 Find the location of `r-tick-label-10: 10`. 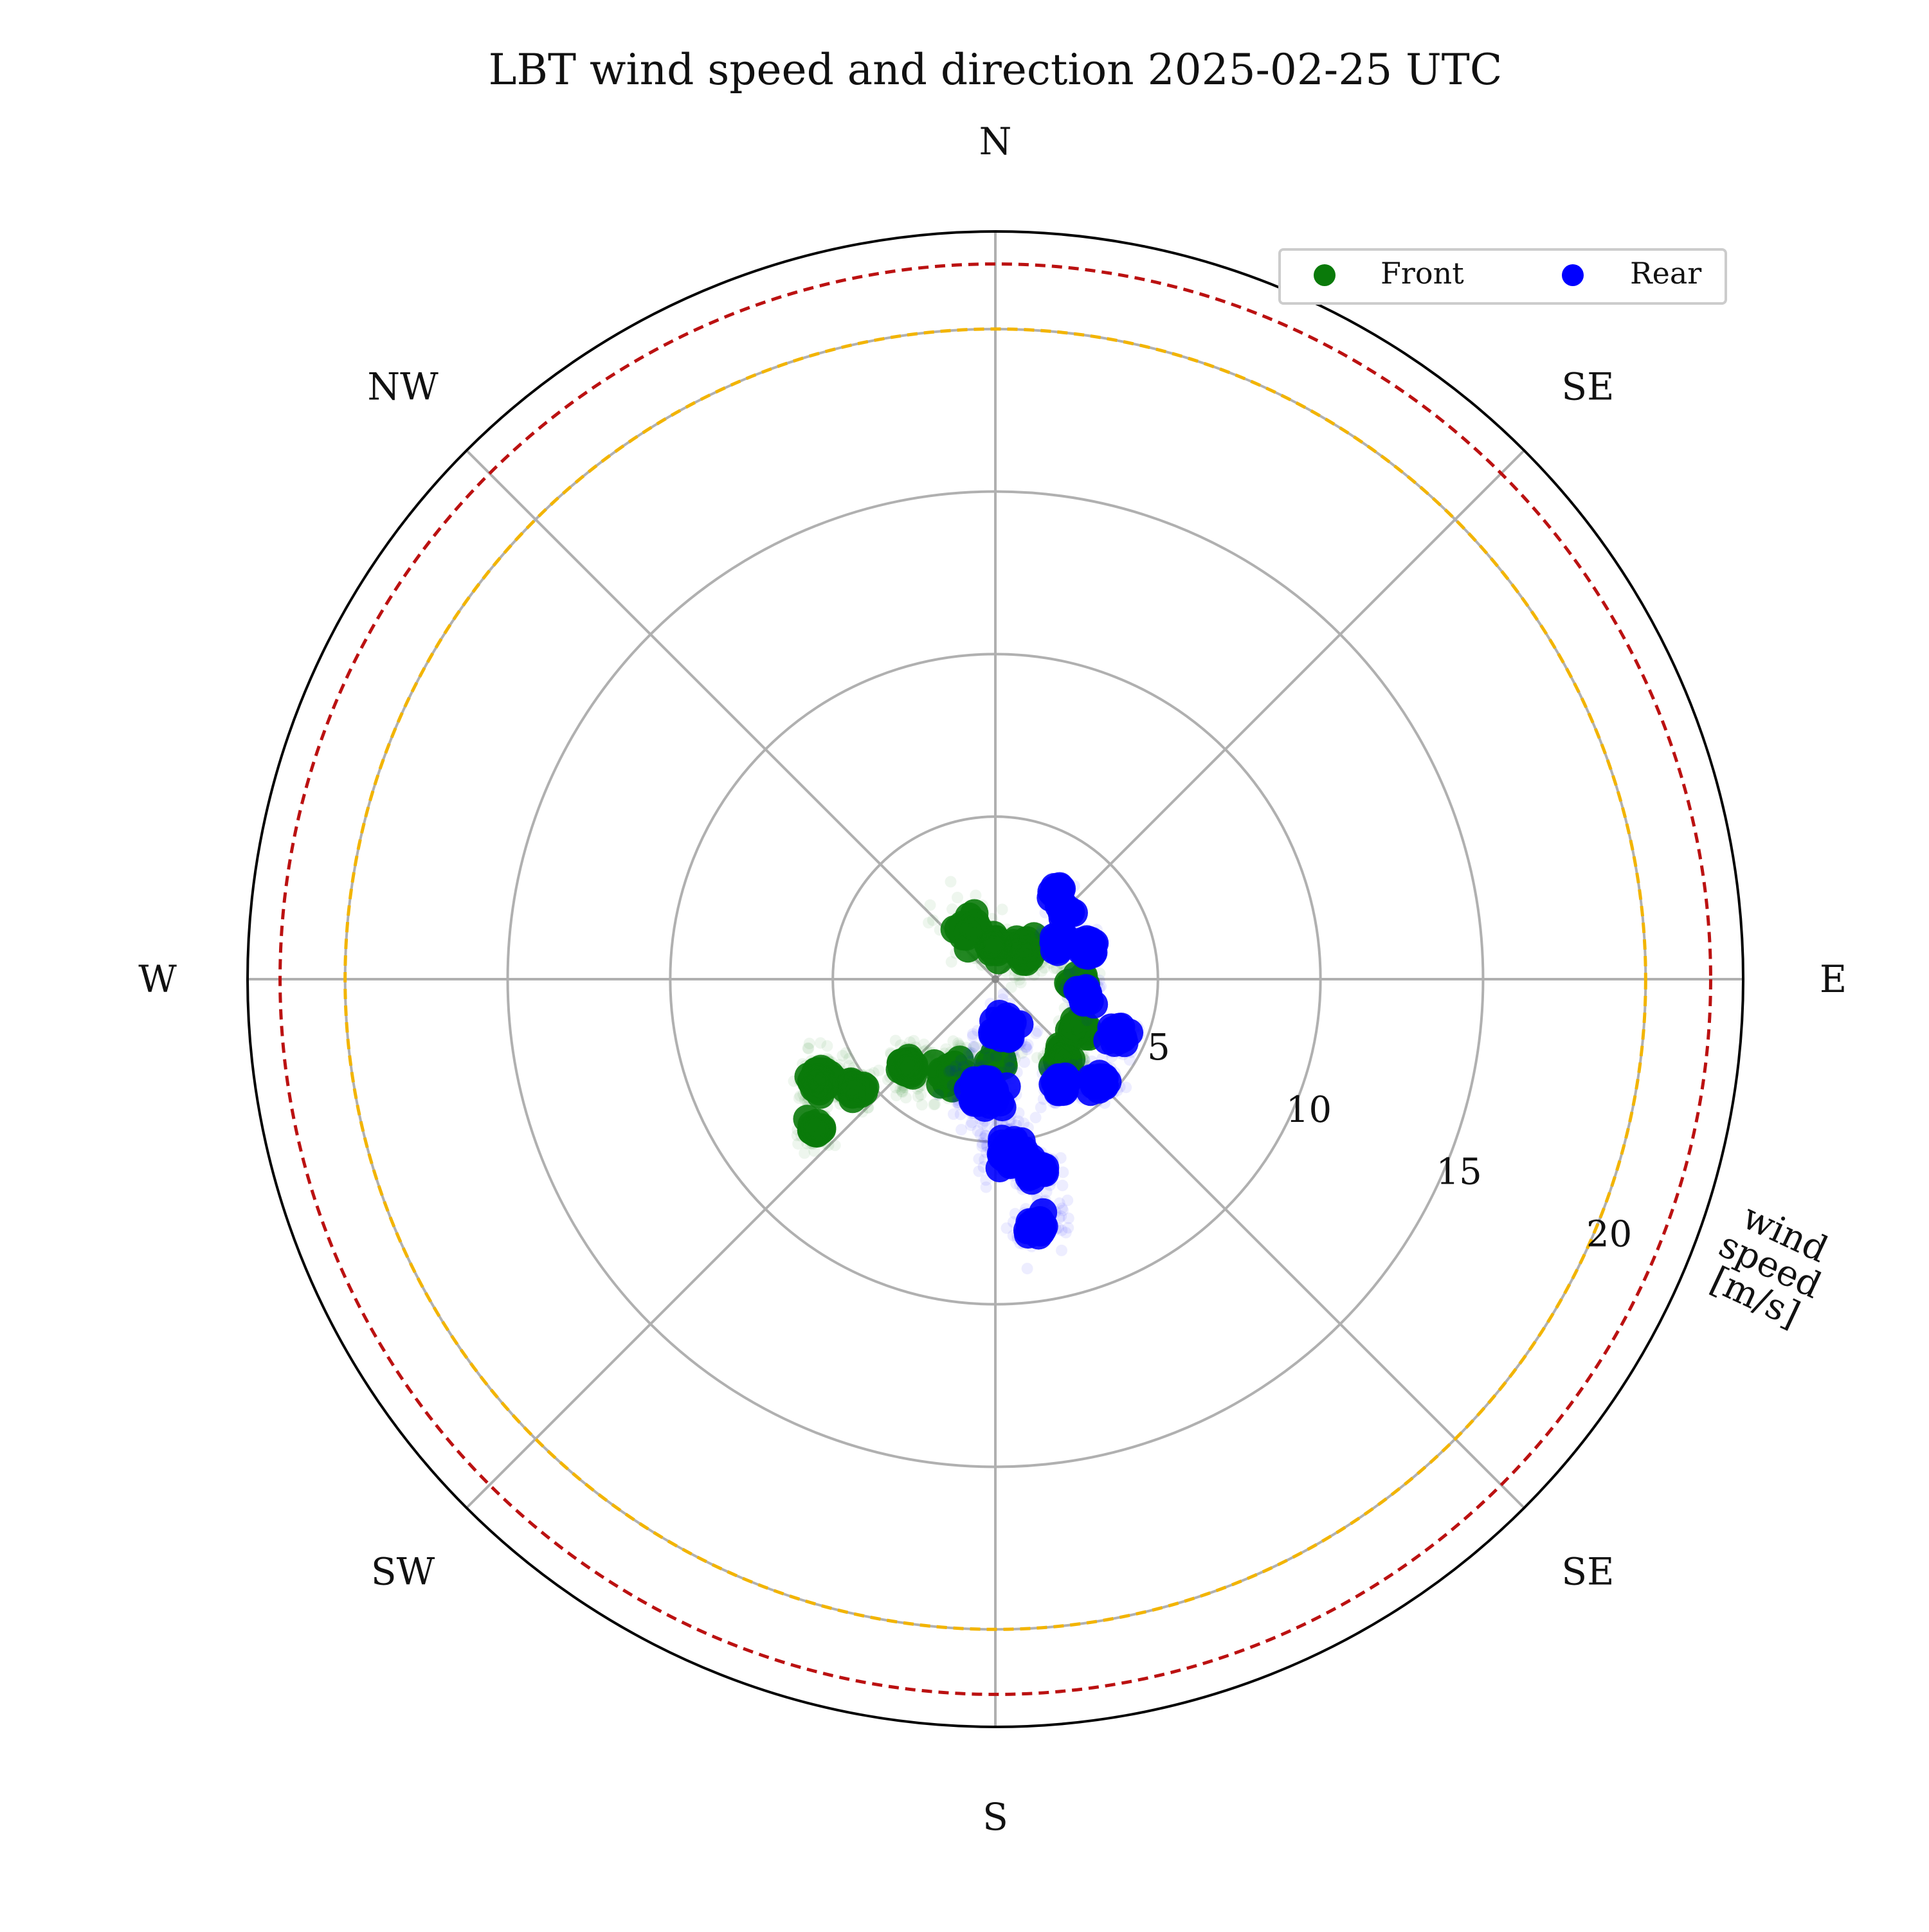

r-tick-label-10: 10 is located at coordinates (1309, 1110).